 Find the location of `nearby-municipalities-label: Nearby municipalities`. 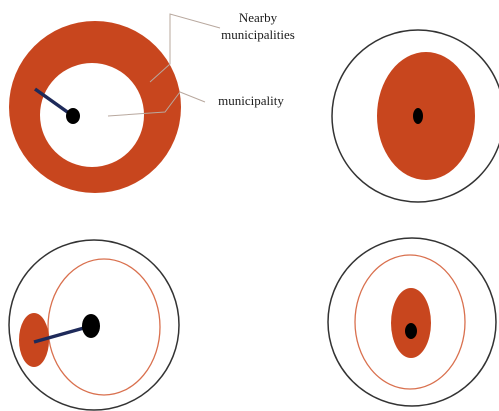

nearby-municipalities-label: Nearby municipalities is located at coordinates (258, 26).